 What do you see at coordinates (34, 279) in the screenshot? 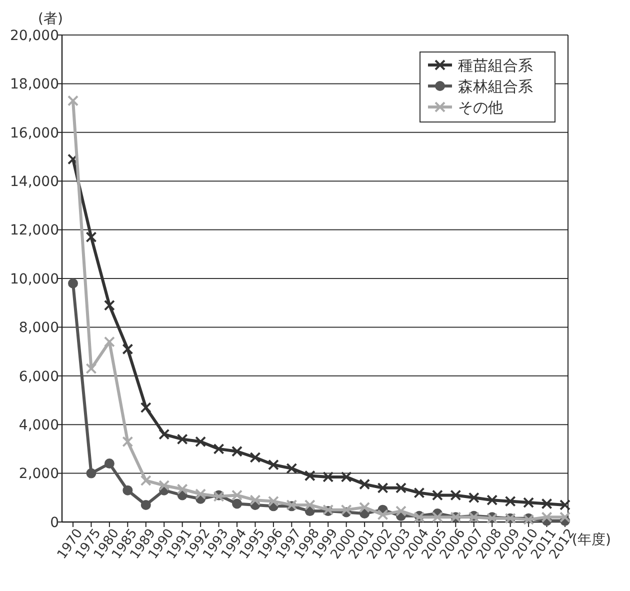
I see `y-tick-label: 10,000` at bounding box center [34, 279].